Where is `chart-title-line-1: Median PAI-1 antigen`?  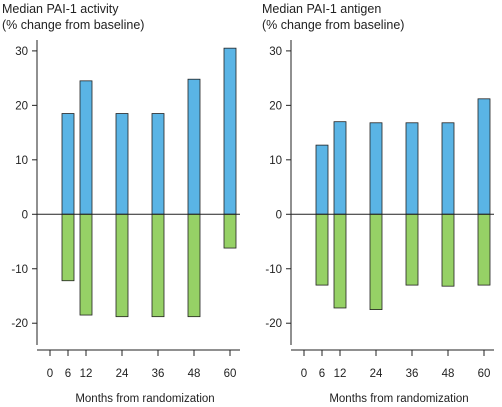 chart-title-line-1: Median PAI-1 antigen is located at coordinates (321, 9).